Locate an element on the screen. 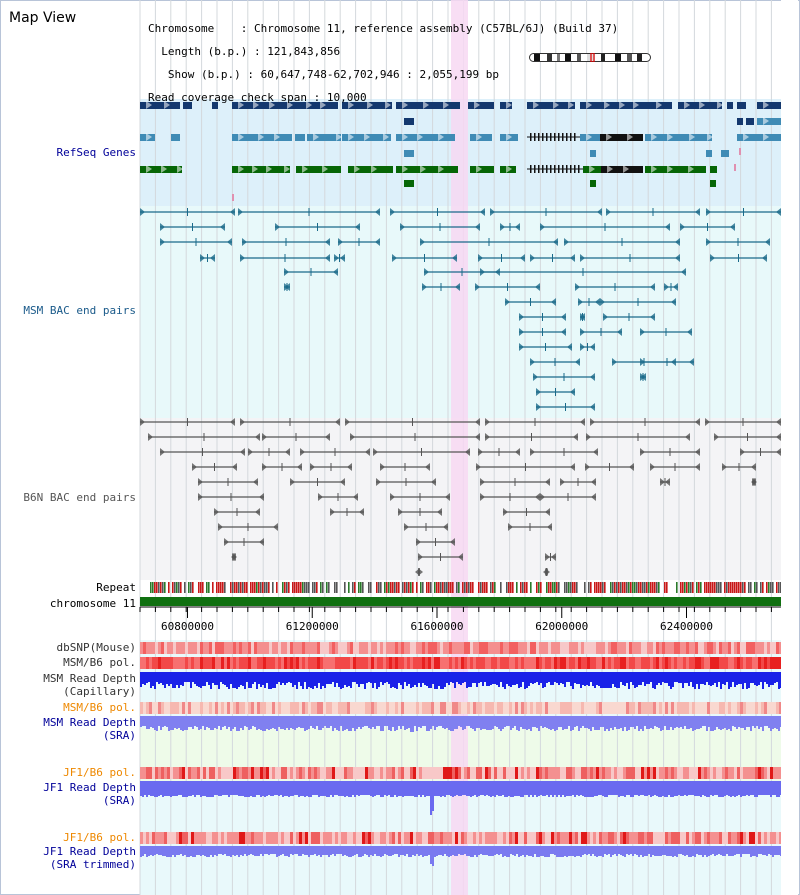 This screenshot has width=800, height=895. track-label-jf1-b6-pol-2: JF1/B6 pol. is located at coordinates (99, 837).